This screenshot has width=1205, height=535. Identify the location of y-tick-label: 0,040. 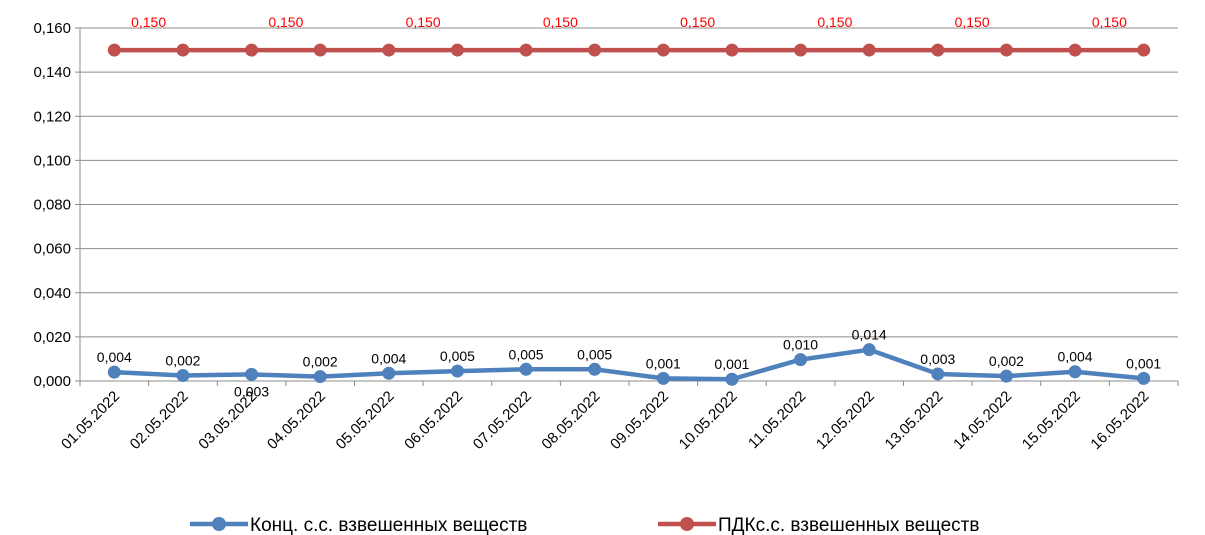
(52, 293).